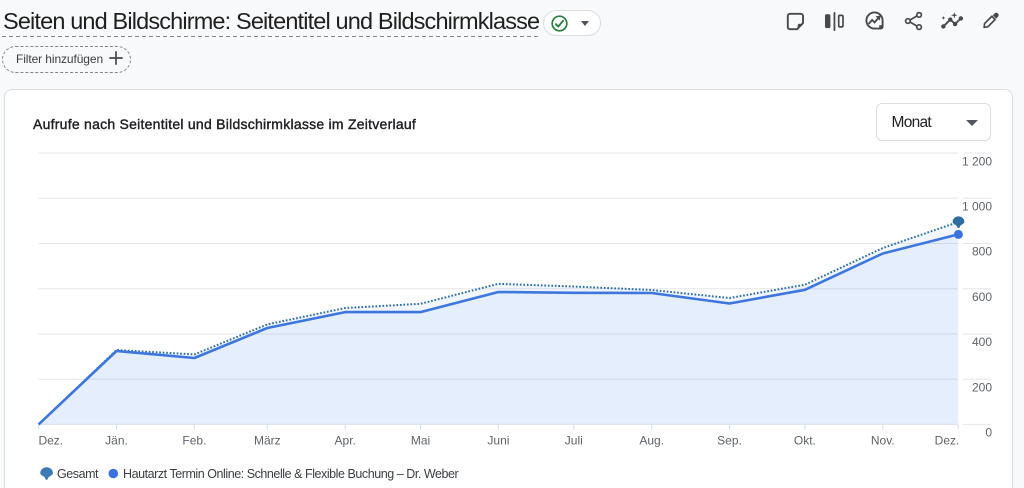  I want to click on svg-text: 200, so click(982, 387).